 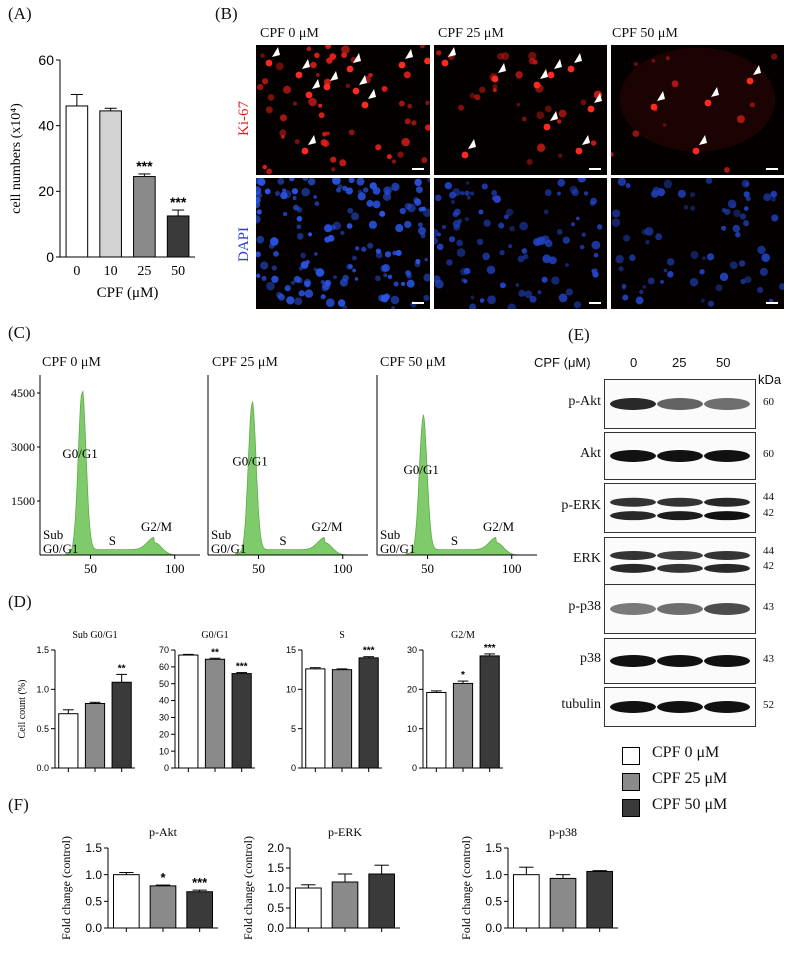 I want to click on hist-1-xtick-label-0: 50, so click(x=258, y=568).